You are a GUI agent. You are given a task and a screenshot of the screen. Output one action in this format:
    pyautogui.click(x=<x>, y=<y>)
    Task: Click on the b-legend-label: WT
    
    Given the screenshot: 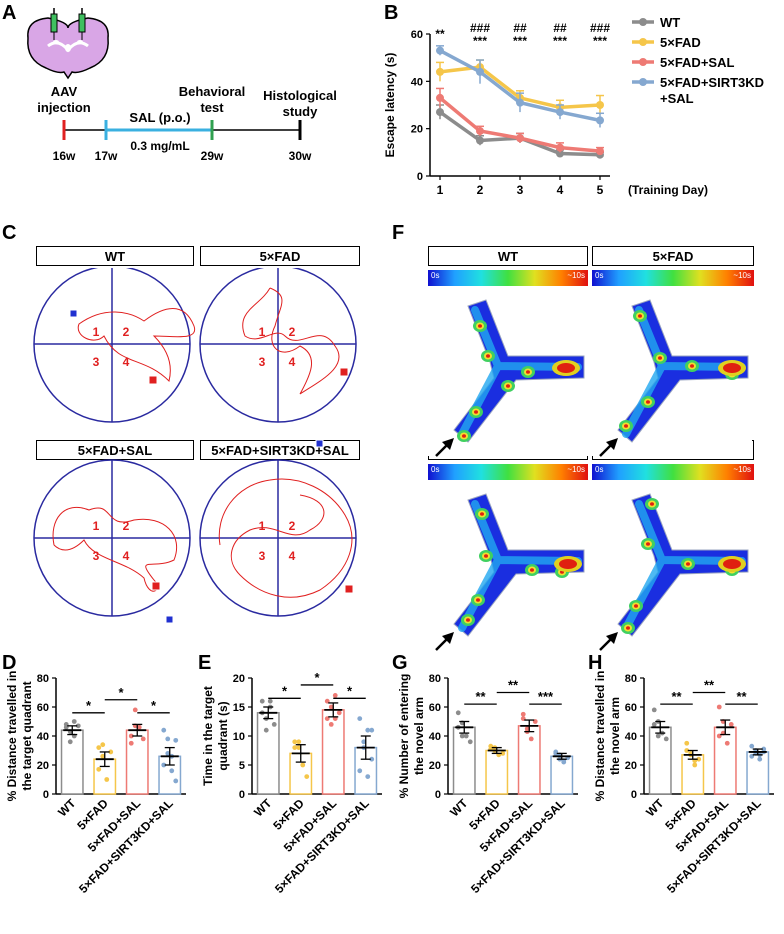 What is the action you would take?
    pyautogui.click(x=670, y=22)
    